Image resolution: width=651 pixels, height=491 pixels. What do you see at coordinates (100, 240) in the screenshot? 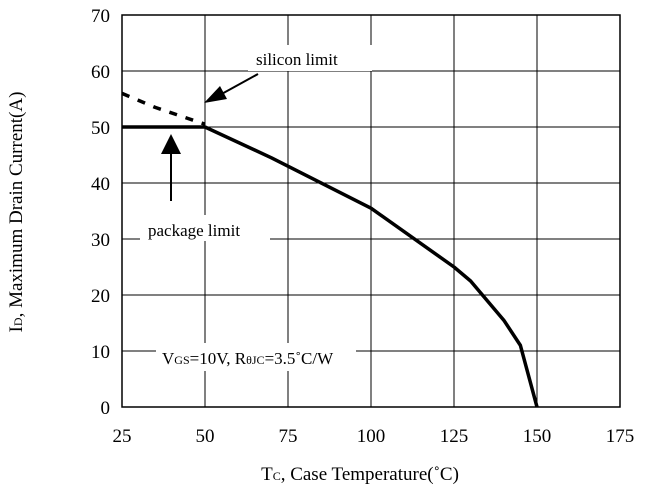
I see `y-tick-label: 30` at bounding box center [100, 240].